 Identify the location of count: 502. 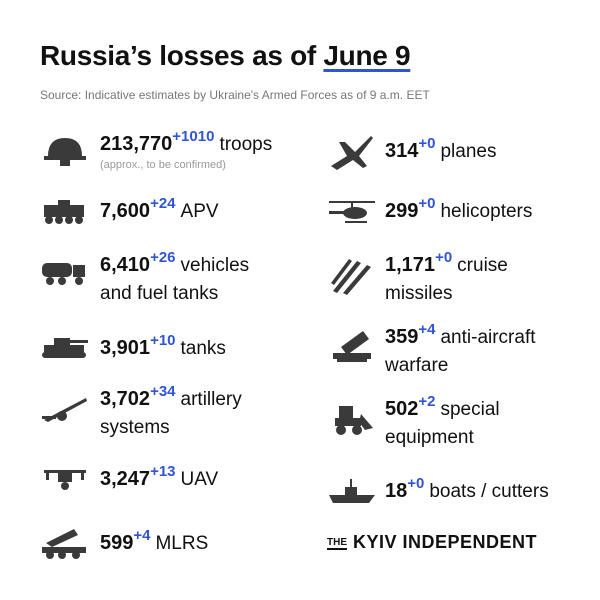
(402, 409).